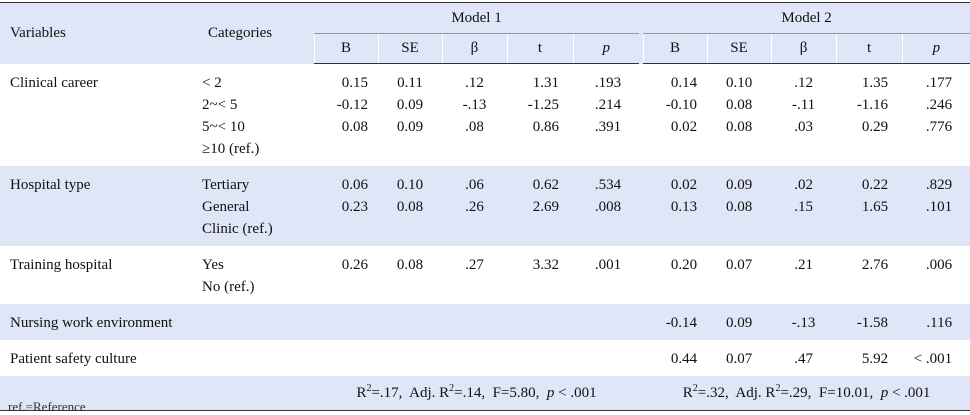 This screenshot has height=415, width=970. What do you see at coordinates (936, 275) in the screenshot?
I see `m2-p-cell: .006` at bounding box center [936, 275].